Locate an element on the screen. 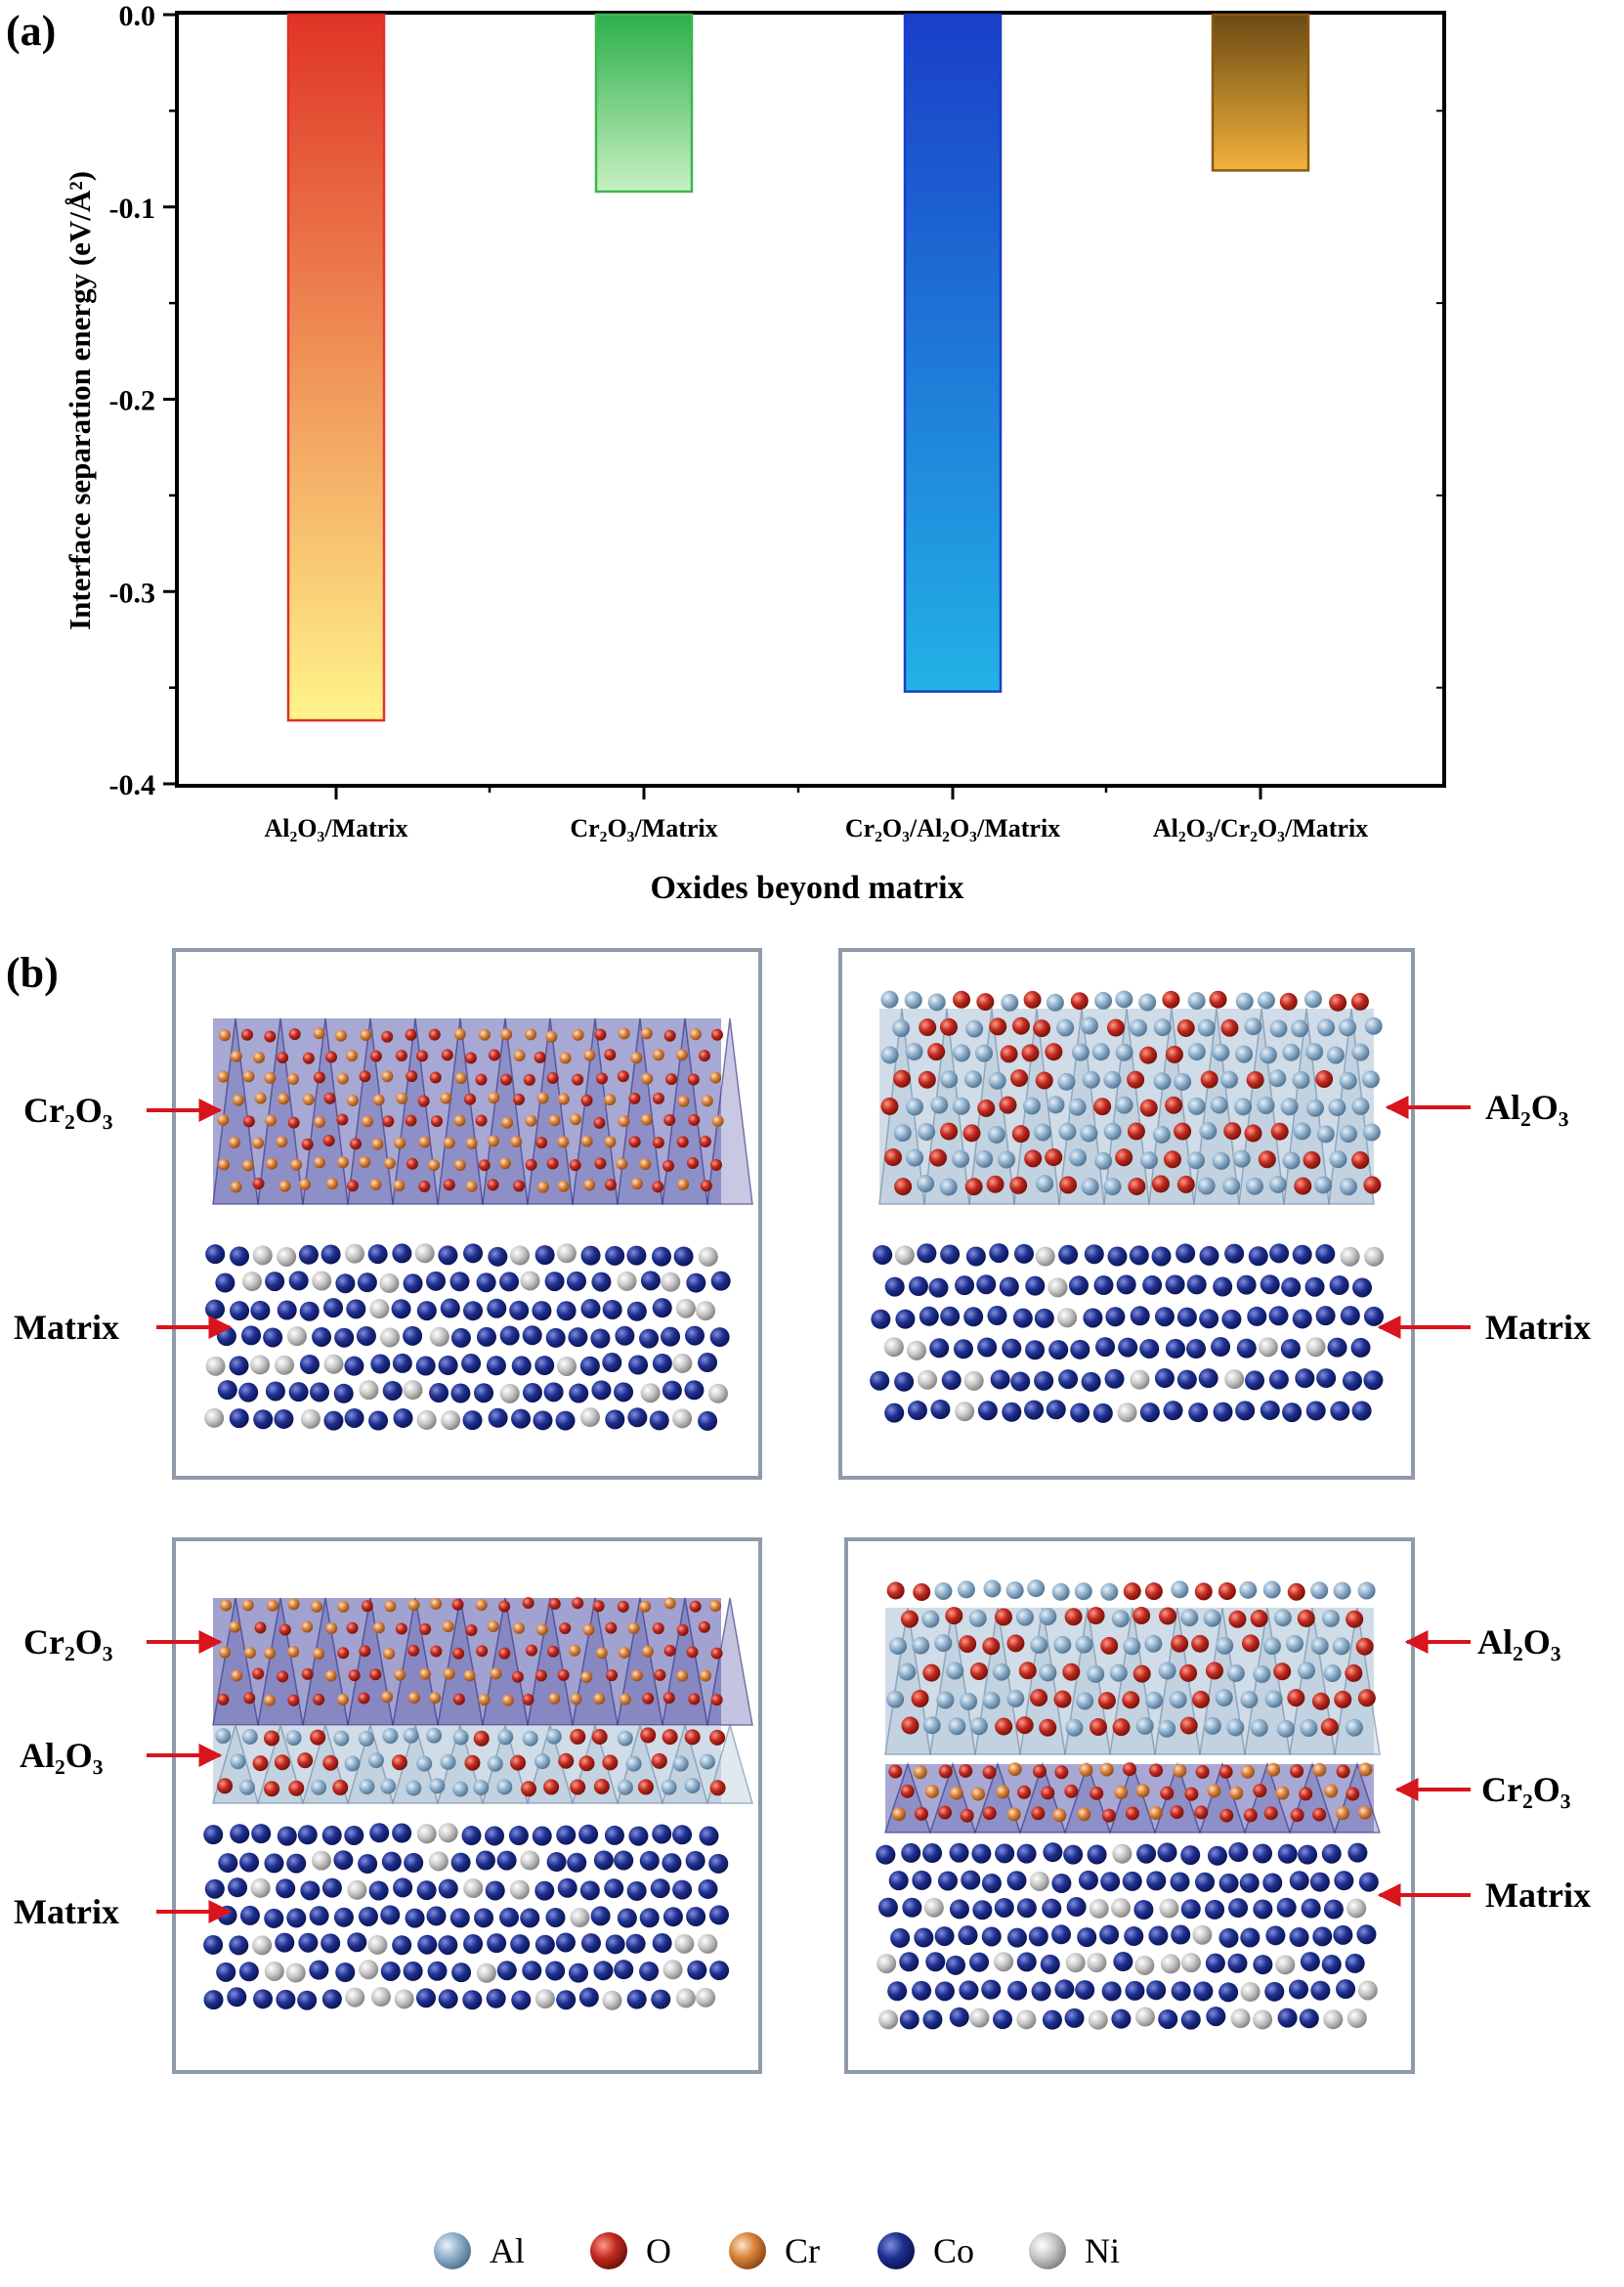  legend-item-ni: Ni is located at coordinates (1075, 2250).